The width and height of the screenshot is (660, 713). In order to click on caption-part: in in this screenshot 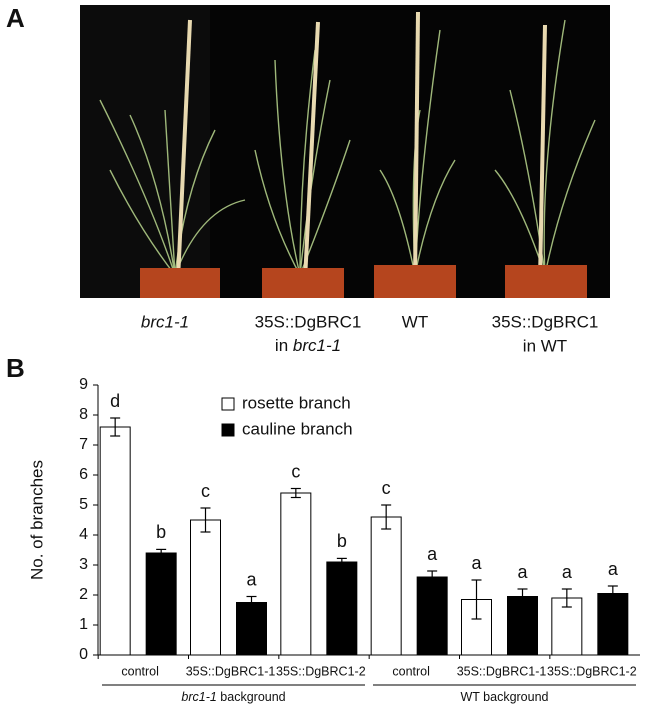, I will do `click(281, 345)`.